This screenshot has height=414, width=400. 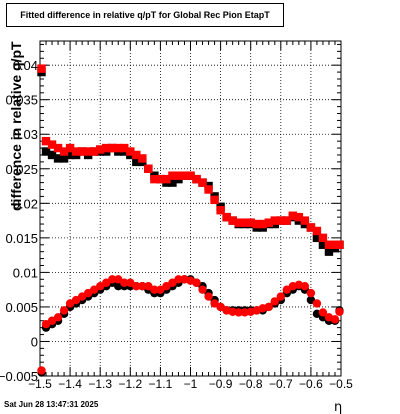 What do you see at coordinates (25, 134) in the screenshot?
I see `y-tick-label: 0.03` at bounding box center [25, 134].